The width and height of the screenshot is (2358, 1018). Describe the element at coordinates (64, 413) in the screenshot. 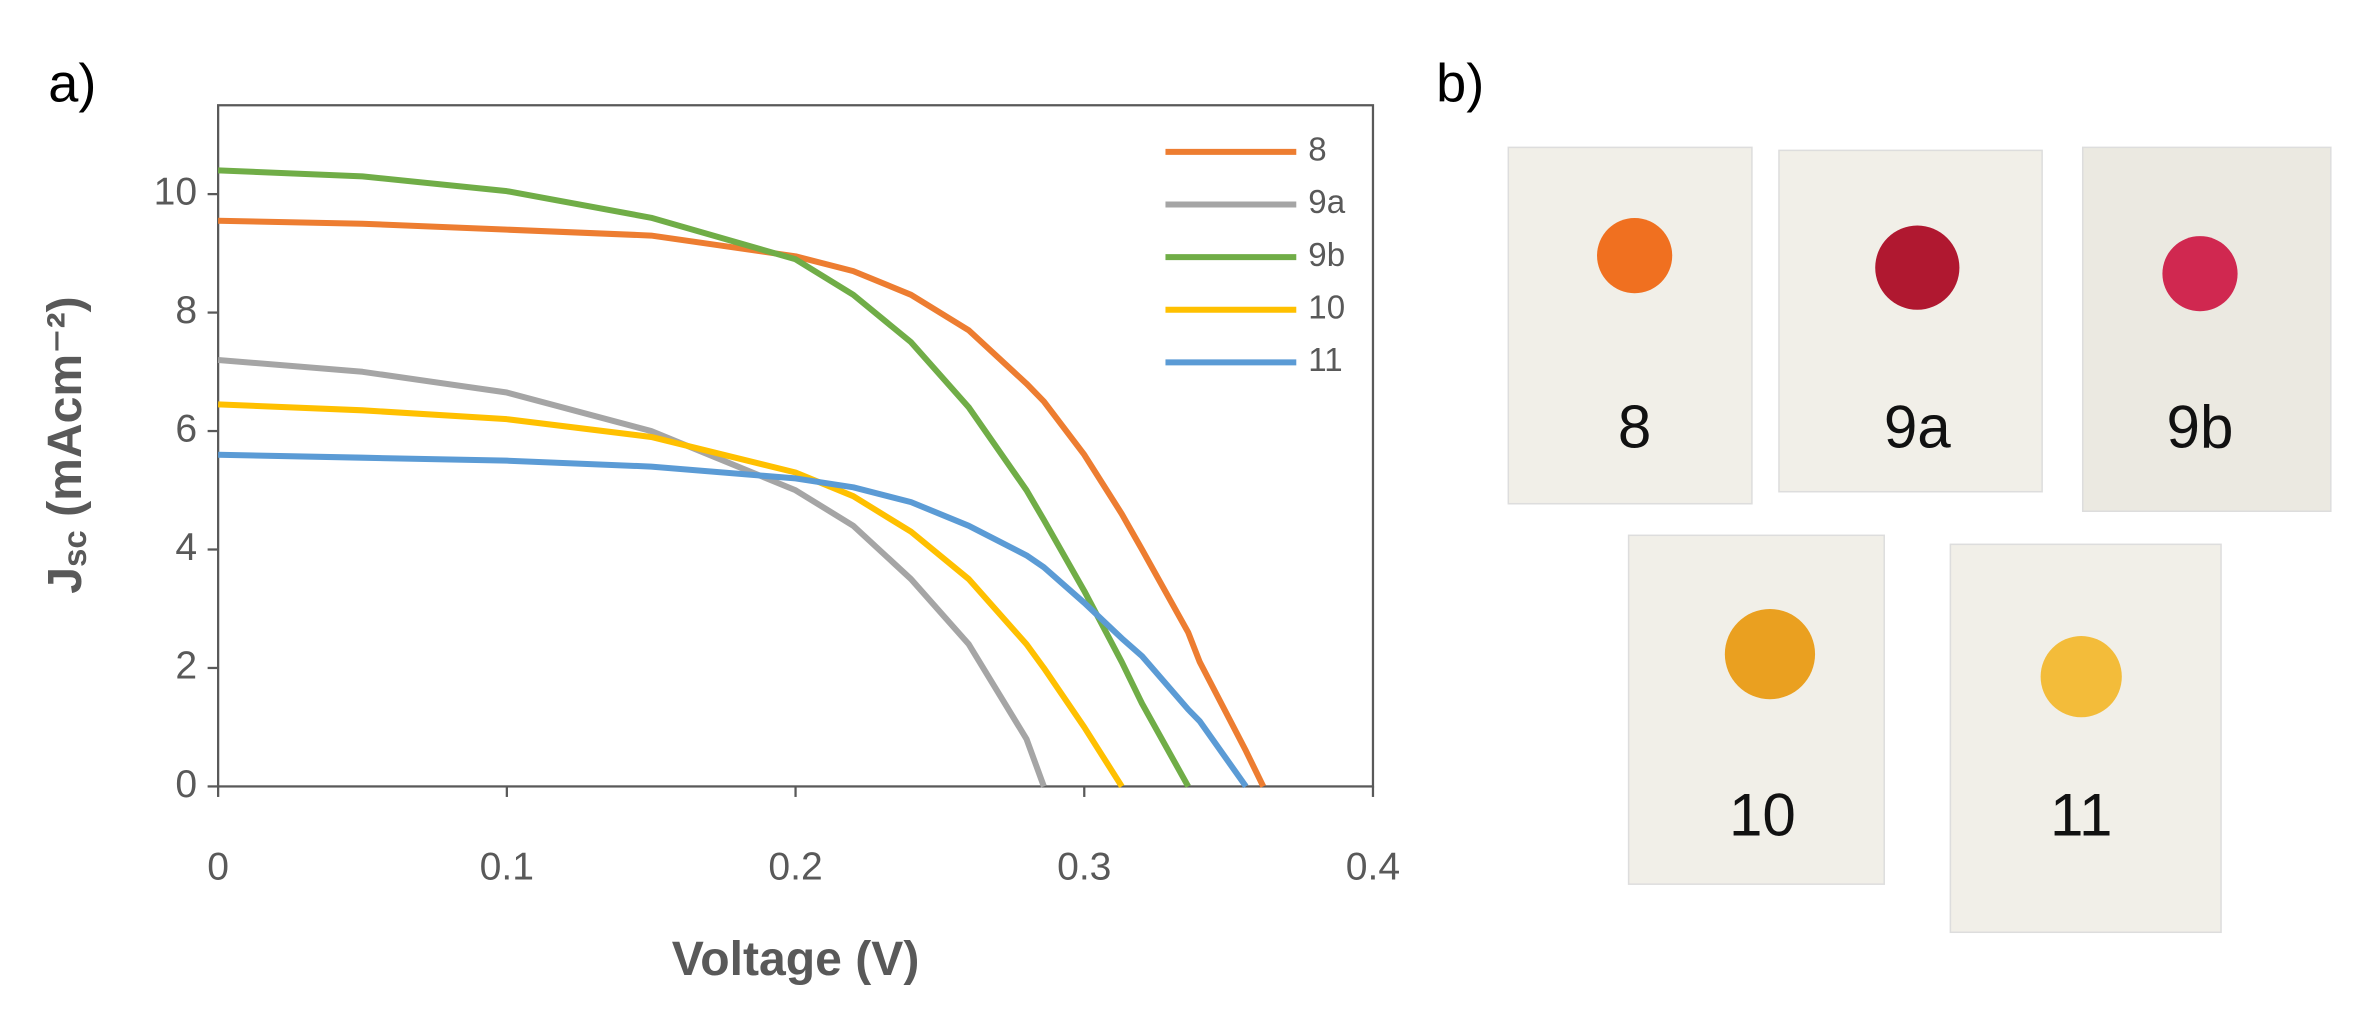

I see `y-axis-title-unit: (mAcm⁻²)` at that location.